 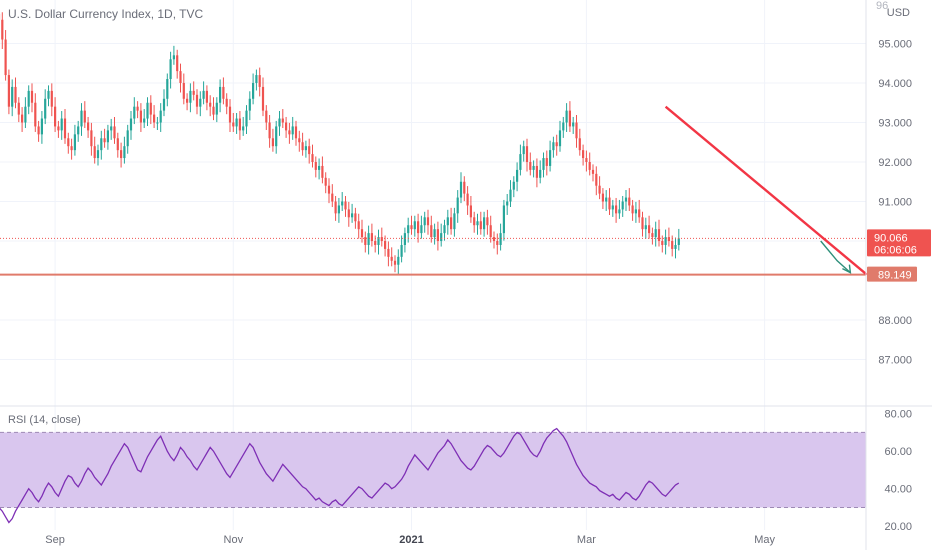 What do you see at coordinates (891, 238) in the screenshot?
I see `last-price-label: 90.066` at bounding box center [891, 238].